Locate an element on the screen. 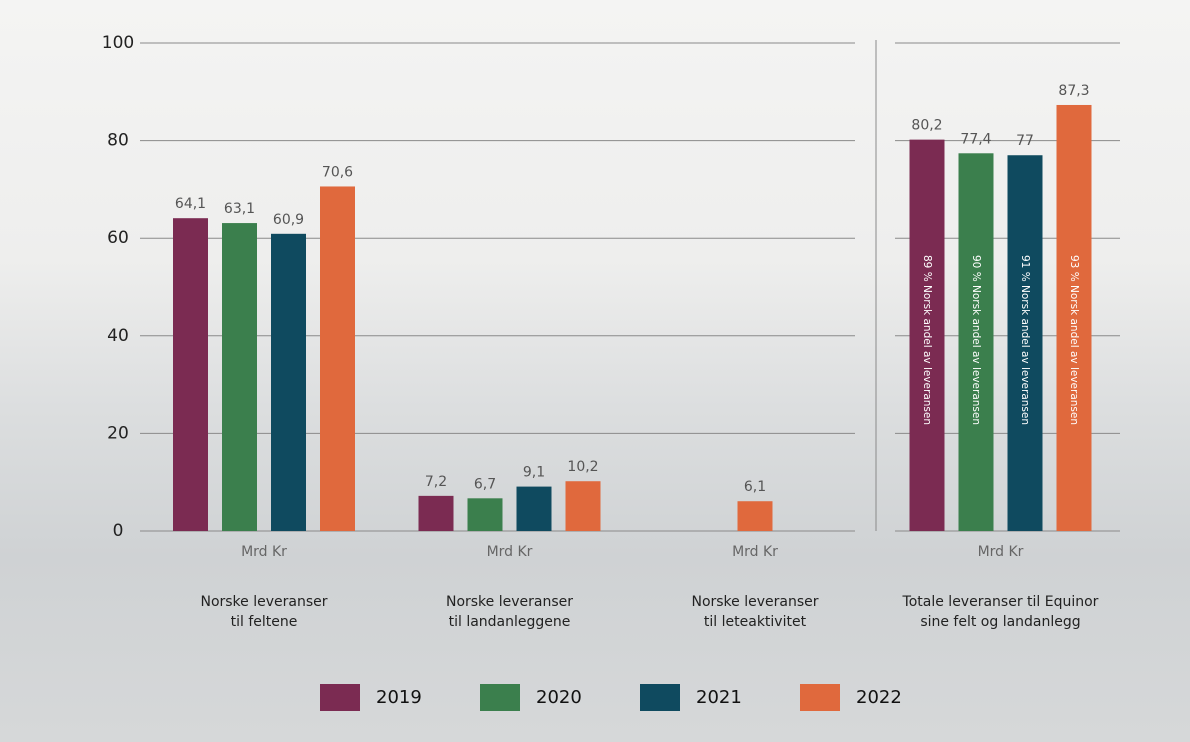 The width and height of the screenshot is (1190, 742). value-label: 87,3 is located at coordinates (1073, 91).